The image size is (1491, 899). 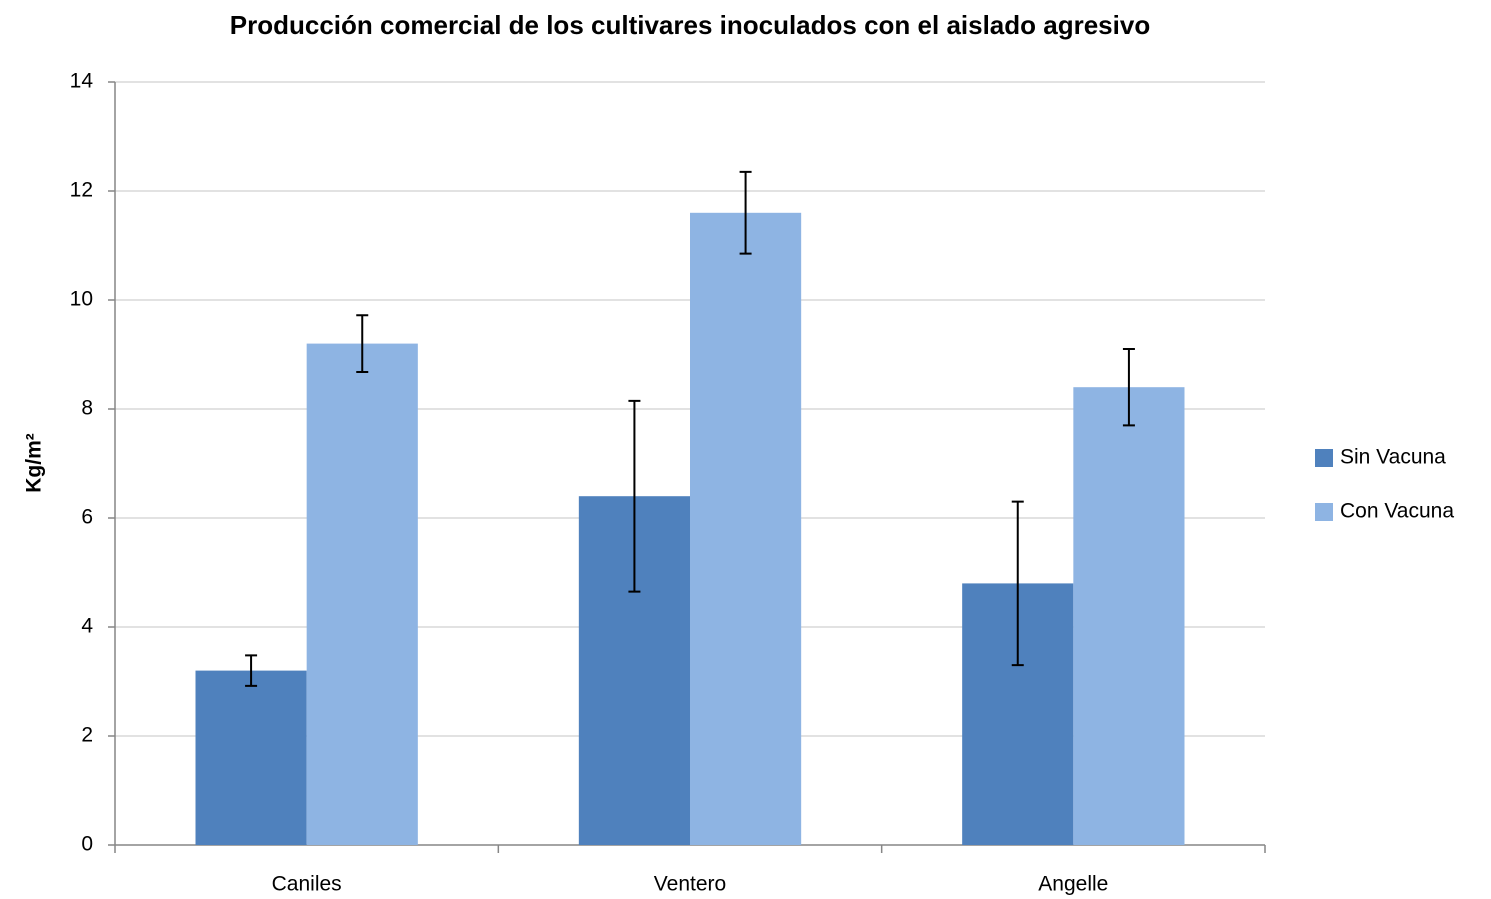 What do you see at coordinates (1073, 884) in the screenshot?
I see `x-tick-label: Angelle` at bounding box center [1073, 884].